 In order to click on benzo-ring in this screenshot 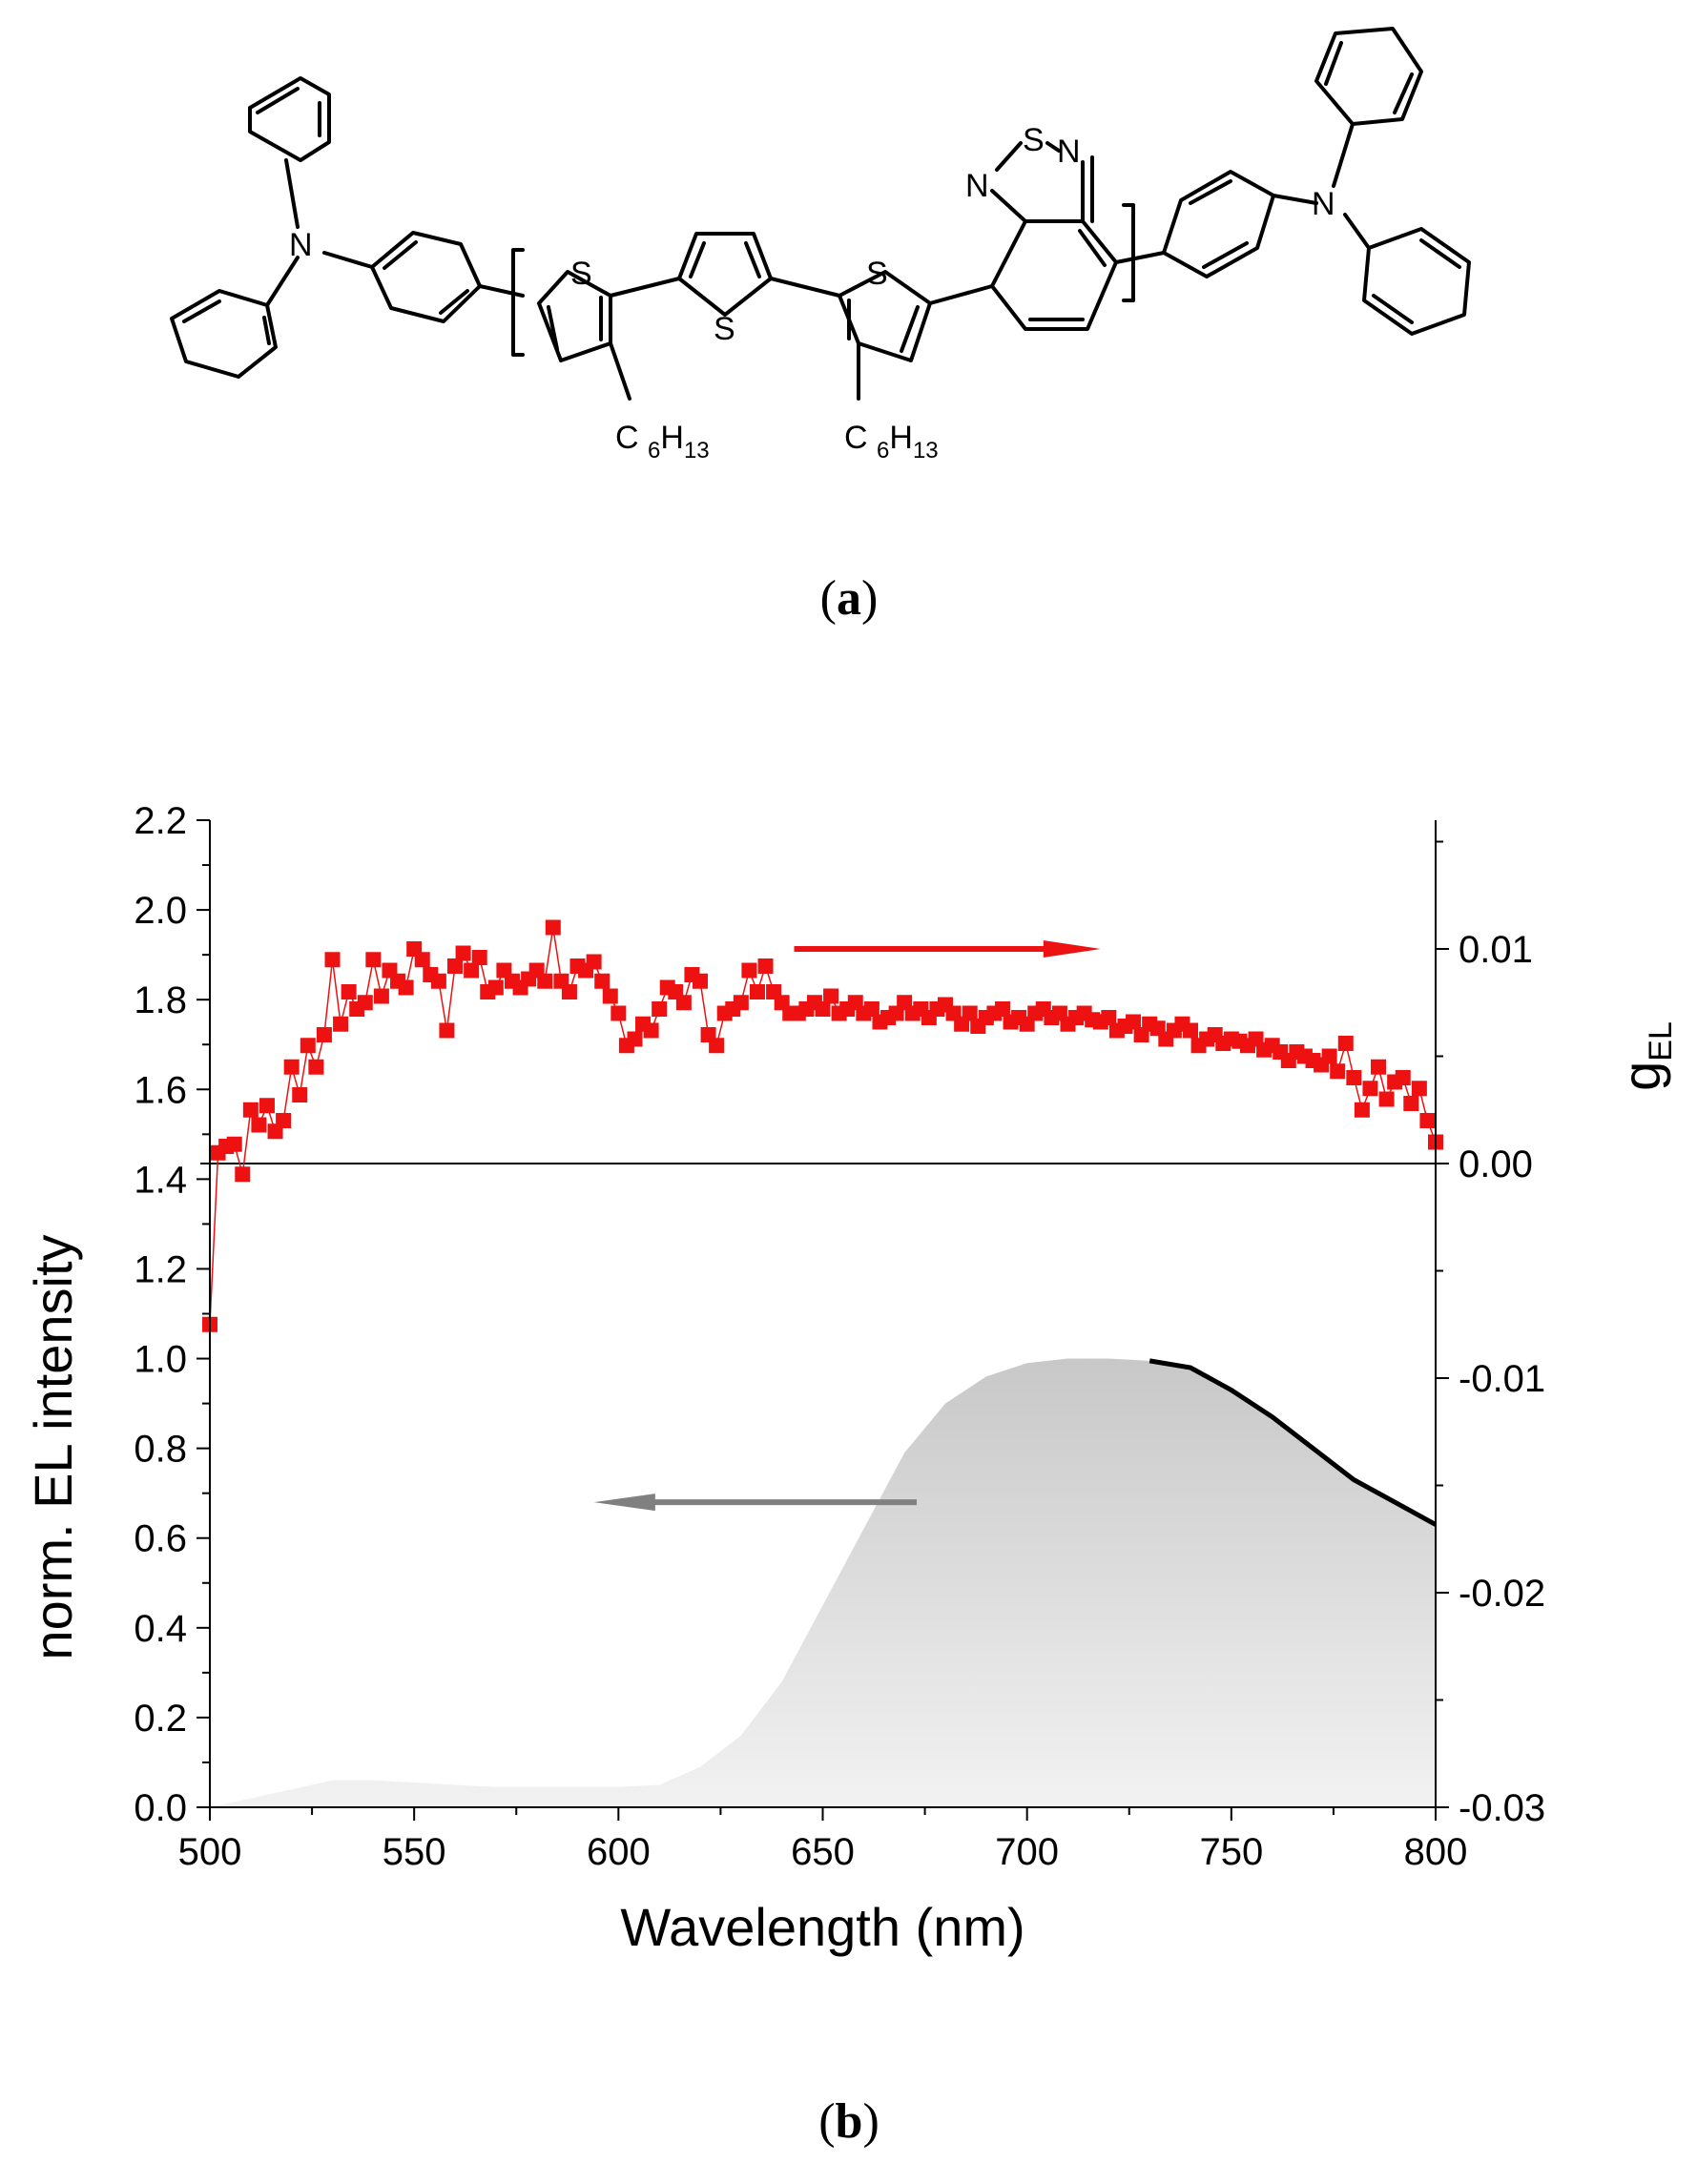, I will do `click(1054, 275)`.